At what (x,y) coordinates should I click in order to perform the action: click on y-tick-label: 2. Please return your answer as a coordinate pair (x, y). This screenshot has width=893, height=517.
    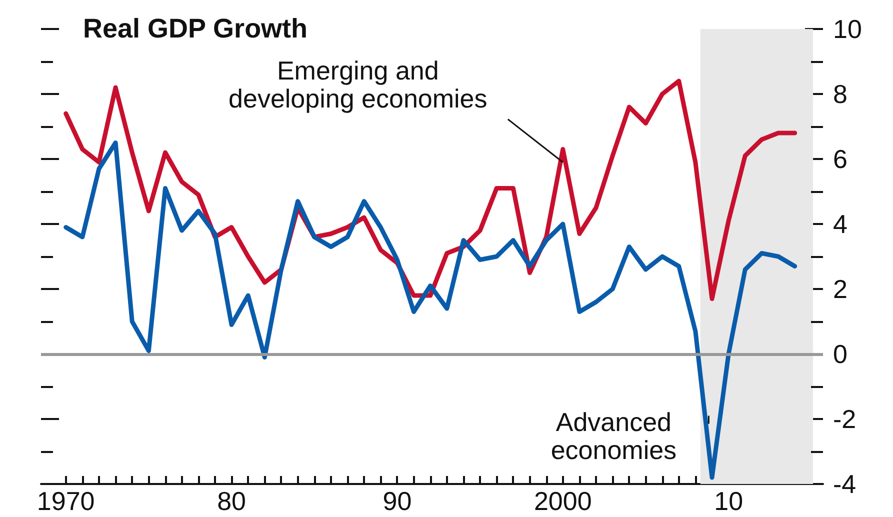
    Looking at the image, I should click on (840, 289).